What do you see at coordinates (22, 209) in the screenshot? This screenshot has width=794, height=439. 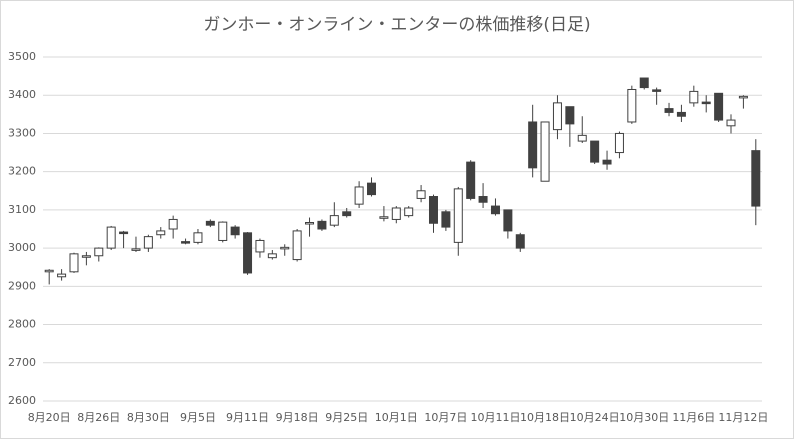 I see `y-tick-label: 3100` at bounding box center [22, 209].